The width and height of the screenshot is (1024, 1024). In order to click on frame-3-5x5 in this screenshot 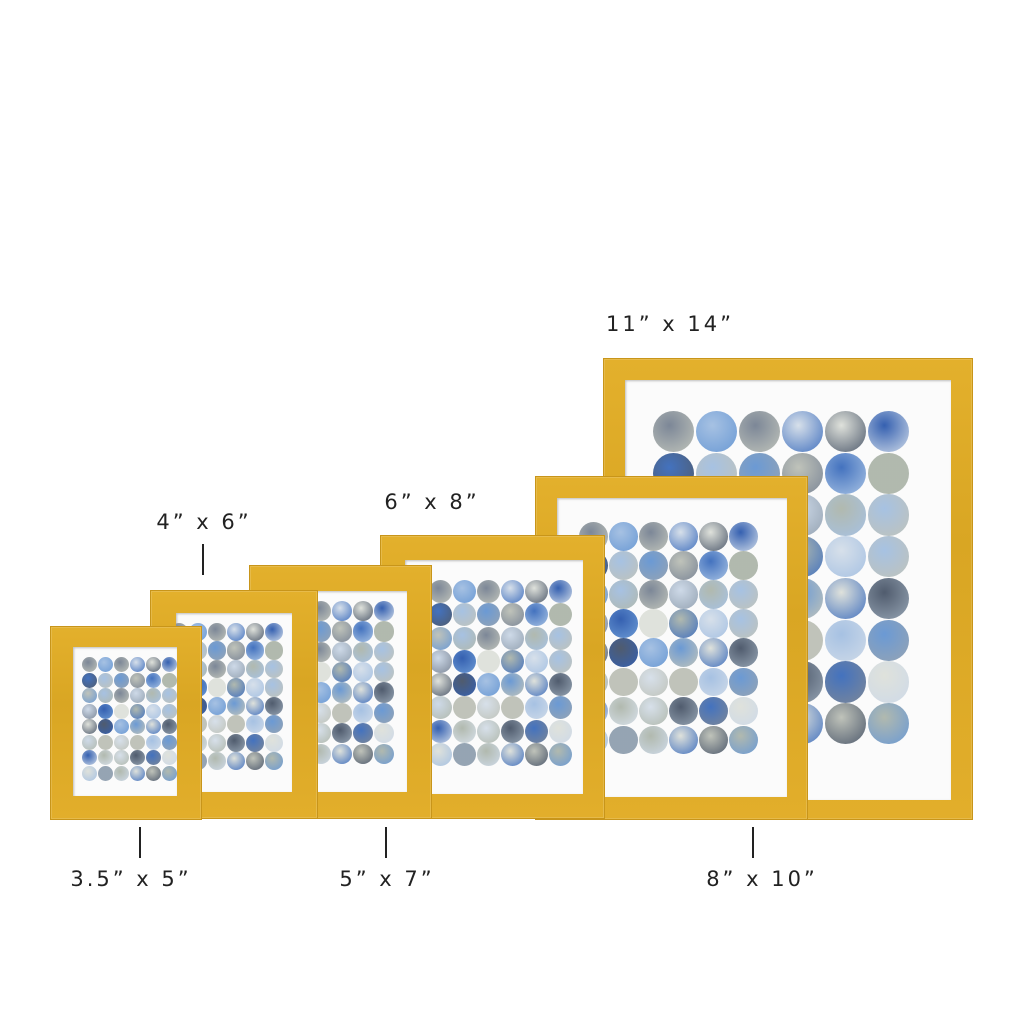, I will do `click(126, 723)`.